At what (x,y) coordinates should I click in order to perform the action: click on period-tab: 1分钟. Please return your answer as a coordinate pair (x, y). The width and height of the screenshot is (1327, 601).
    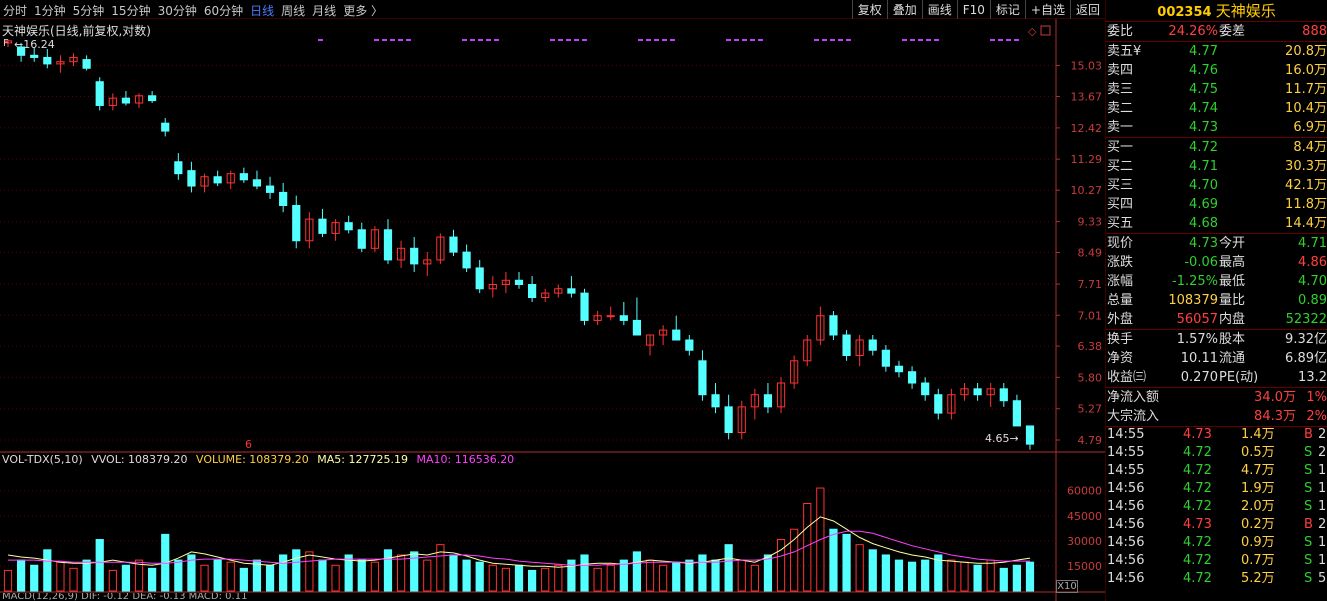
    Looking at the image, I should click on (50, 11).